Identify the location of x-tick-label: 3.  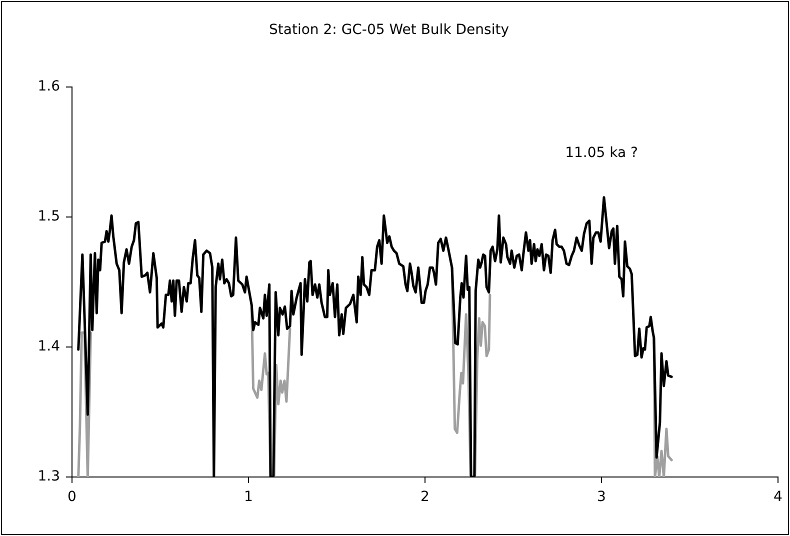
(601, 497).